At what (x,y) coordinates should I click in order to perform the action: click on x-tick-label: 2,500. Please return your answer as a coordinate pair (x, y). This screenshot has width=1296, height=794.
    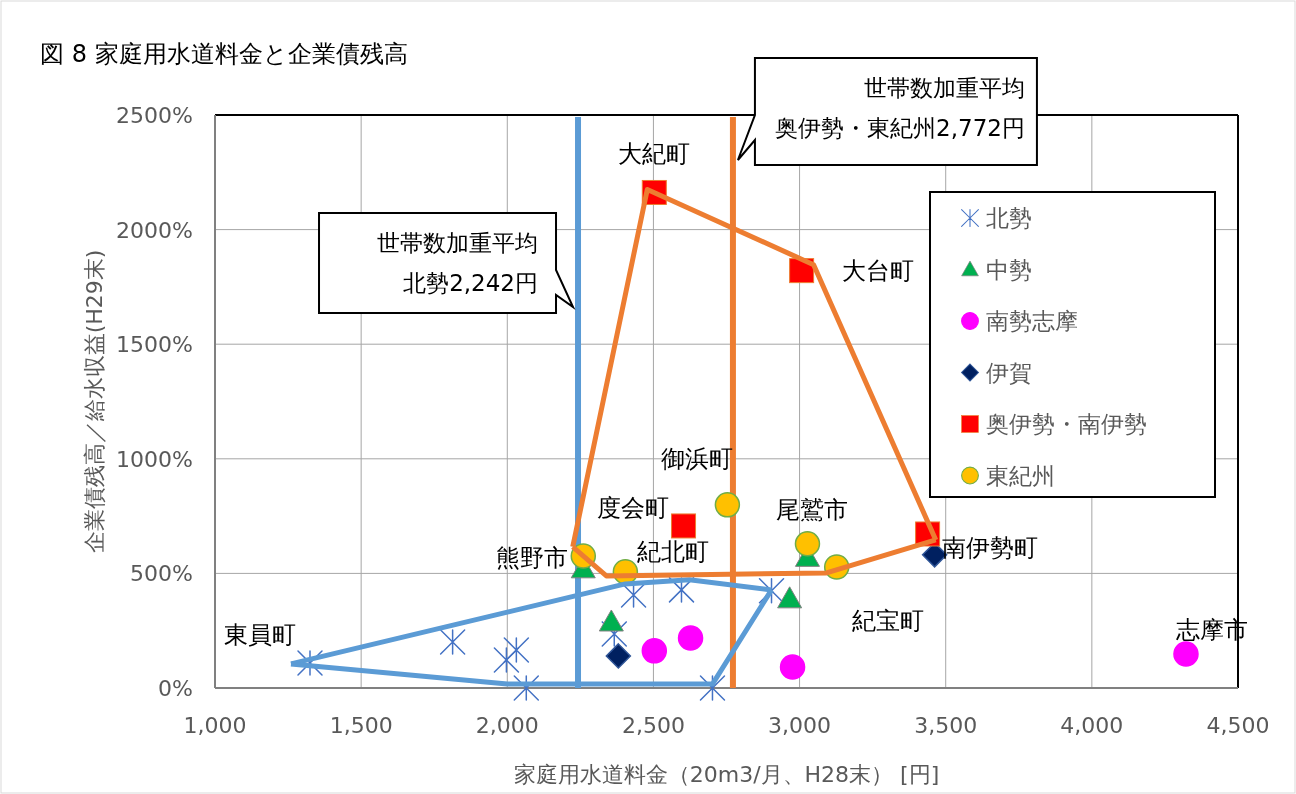
    Looking at the image, I should click on (653, 725).